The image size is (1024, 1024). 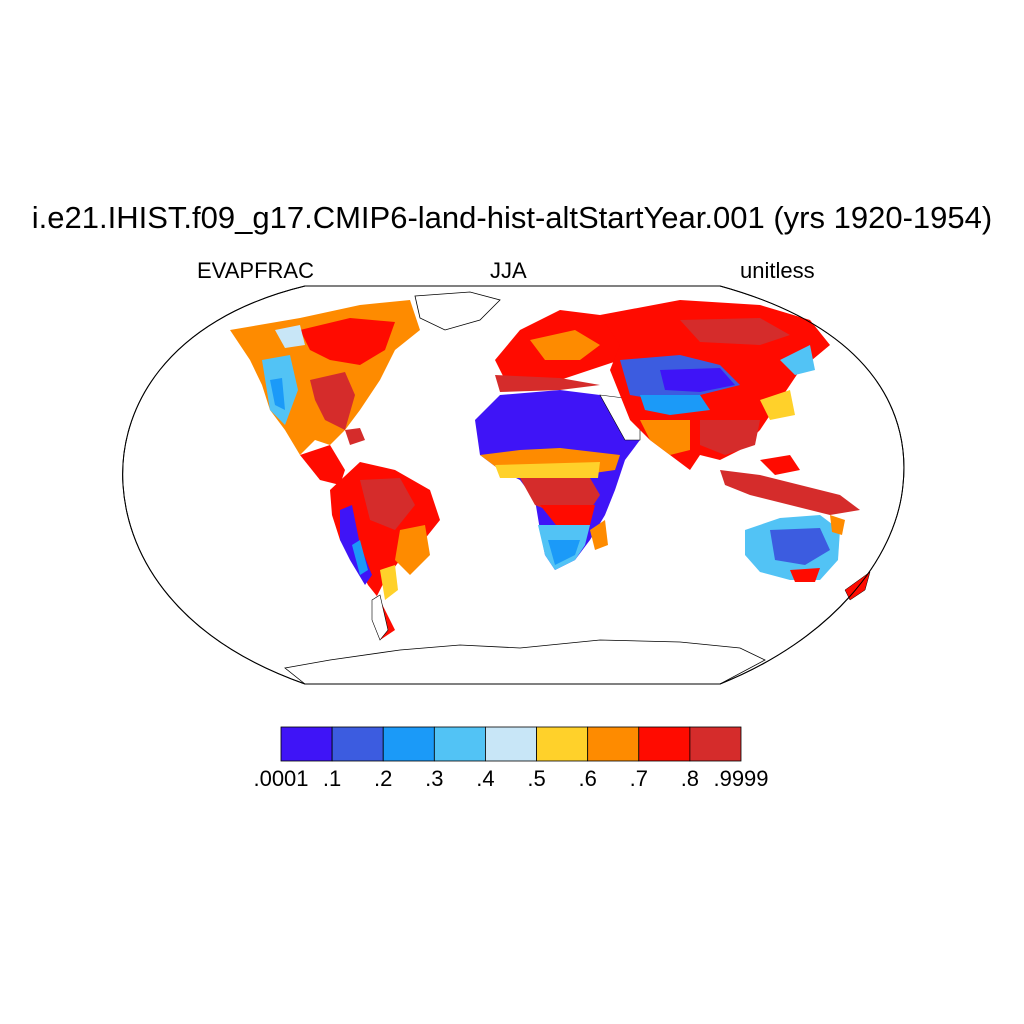 What do you see at coordinates (638, 778) in the screenshot?
I see `colorbar-label: .7` at bounding box center [638, 778].